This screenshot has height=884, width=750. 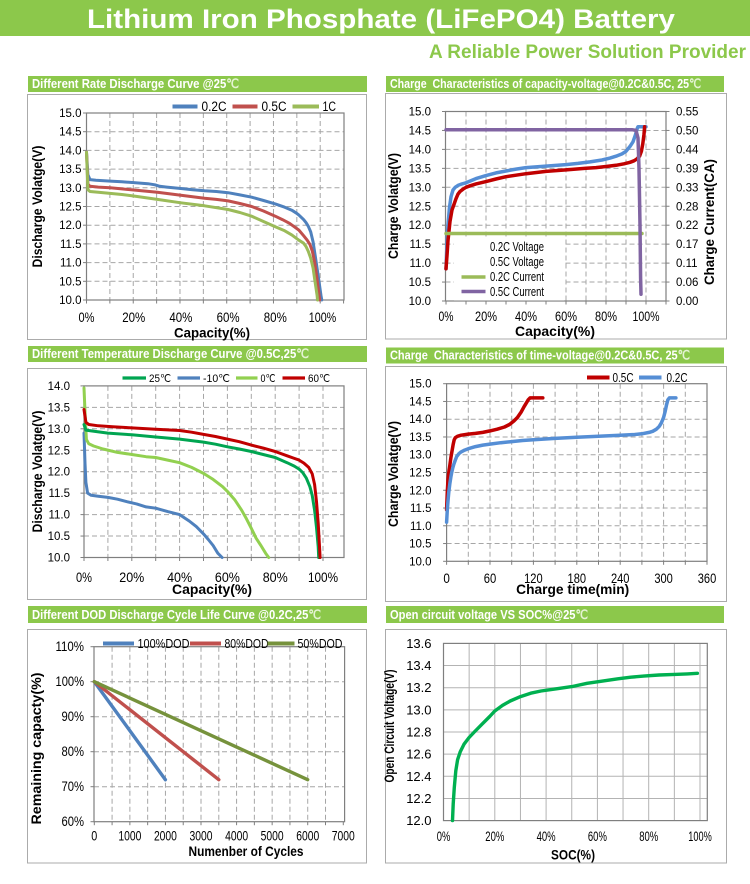 What do you see at coordinates (418, 665) in the screenshot?
I see `svg-text: 13.4` at bounding box center [418, 665].